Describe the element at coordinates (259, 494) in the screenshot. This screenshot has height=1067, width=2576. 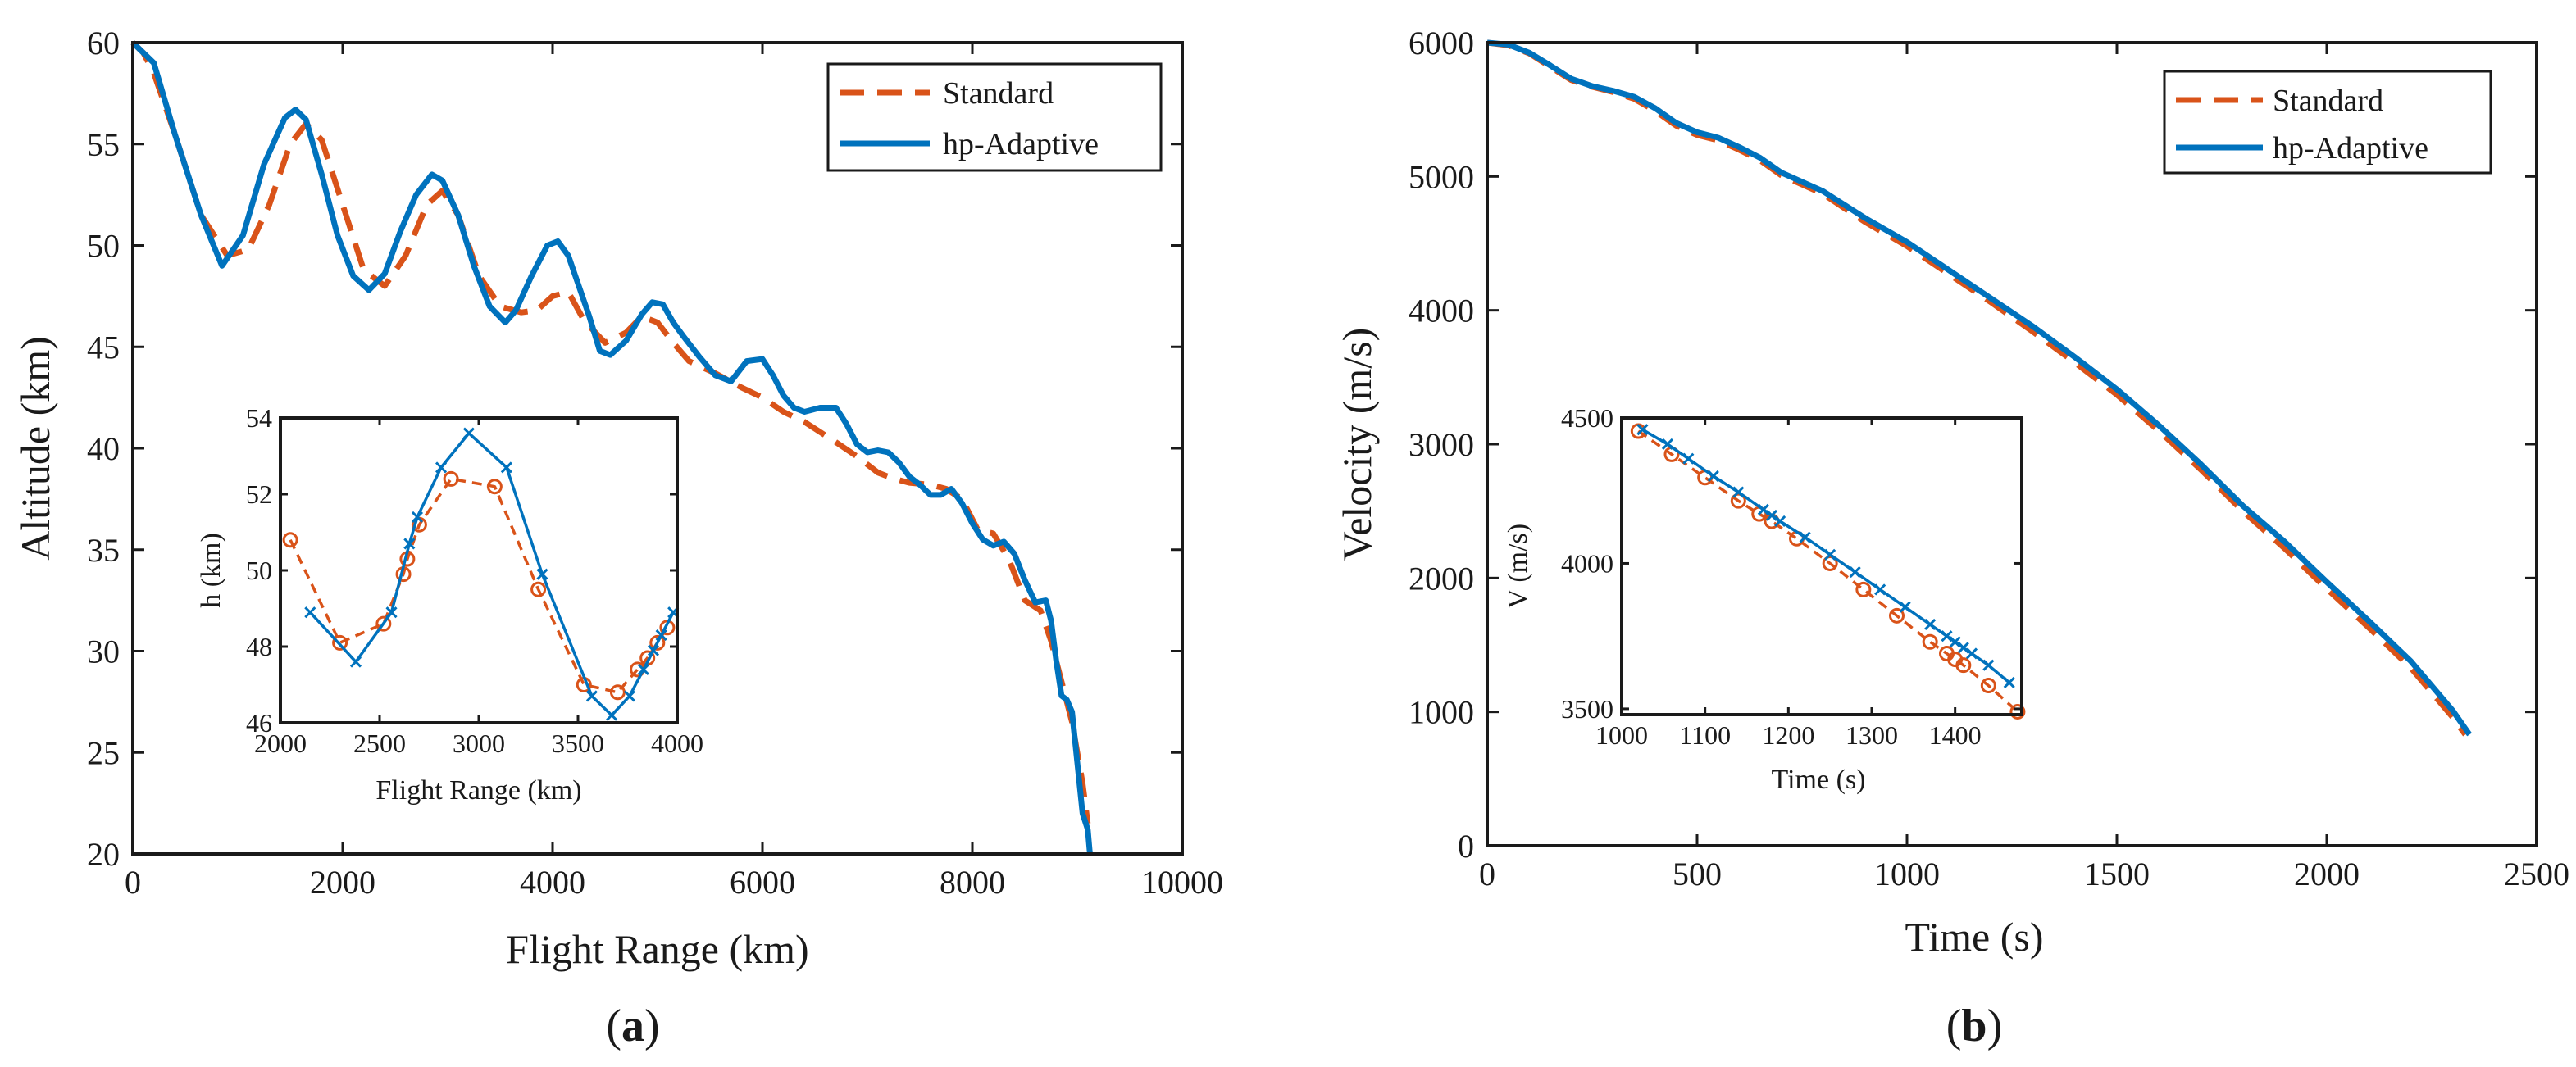
I see `y-tick-label: 52` at that location.